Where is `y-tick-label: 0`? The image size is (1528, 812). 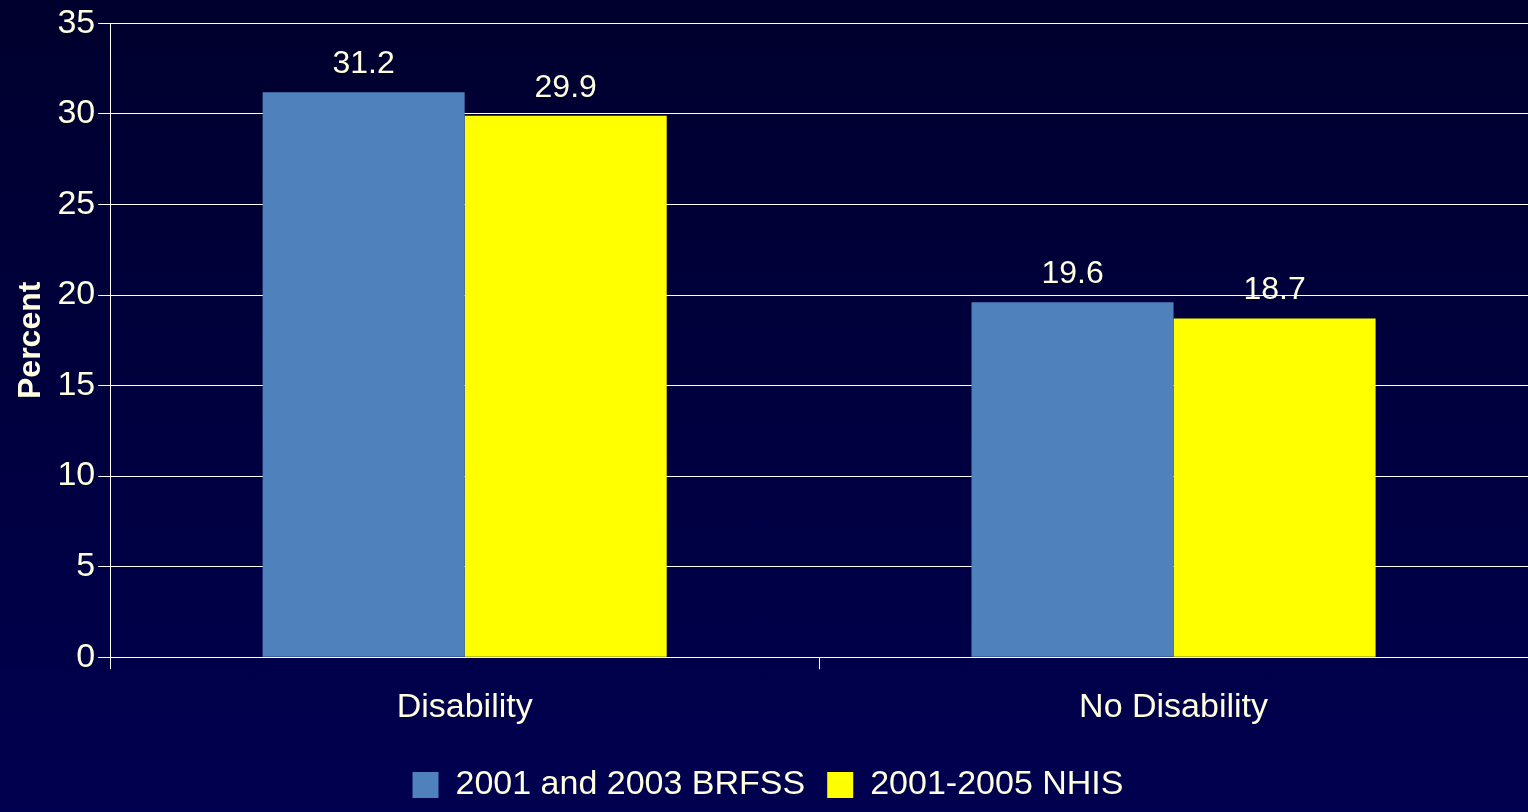
y-tick-label: 0 is located at coordinates (86, 654).